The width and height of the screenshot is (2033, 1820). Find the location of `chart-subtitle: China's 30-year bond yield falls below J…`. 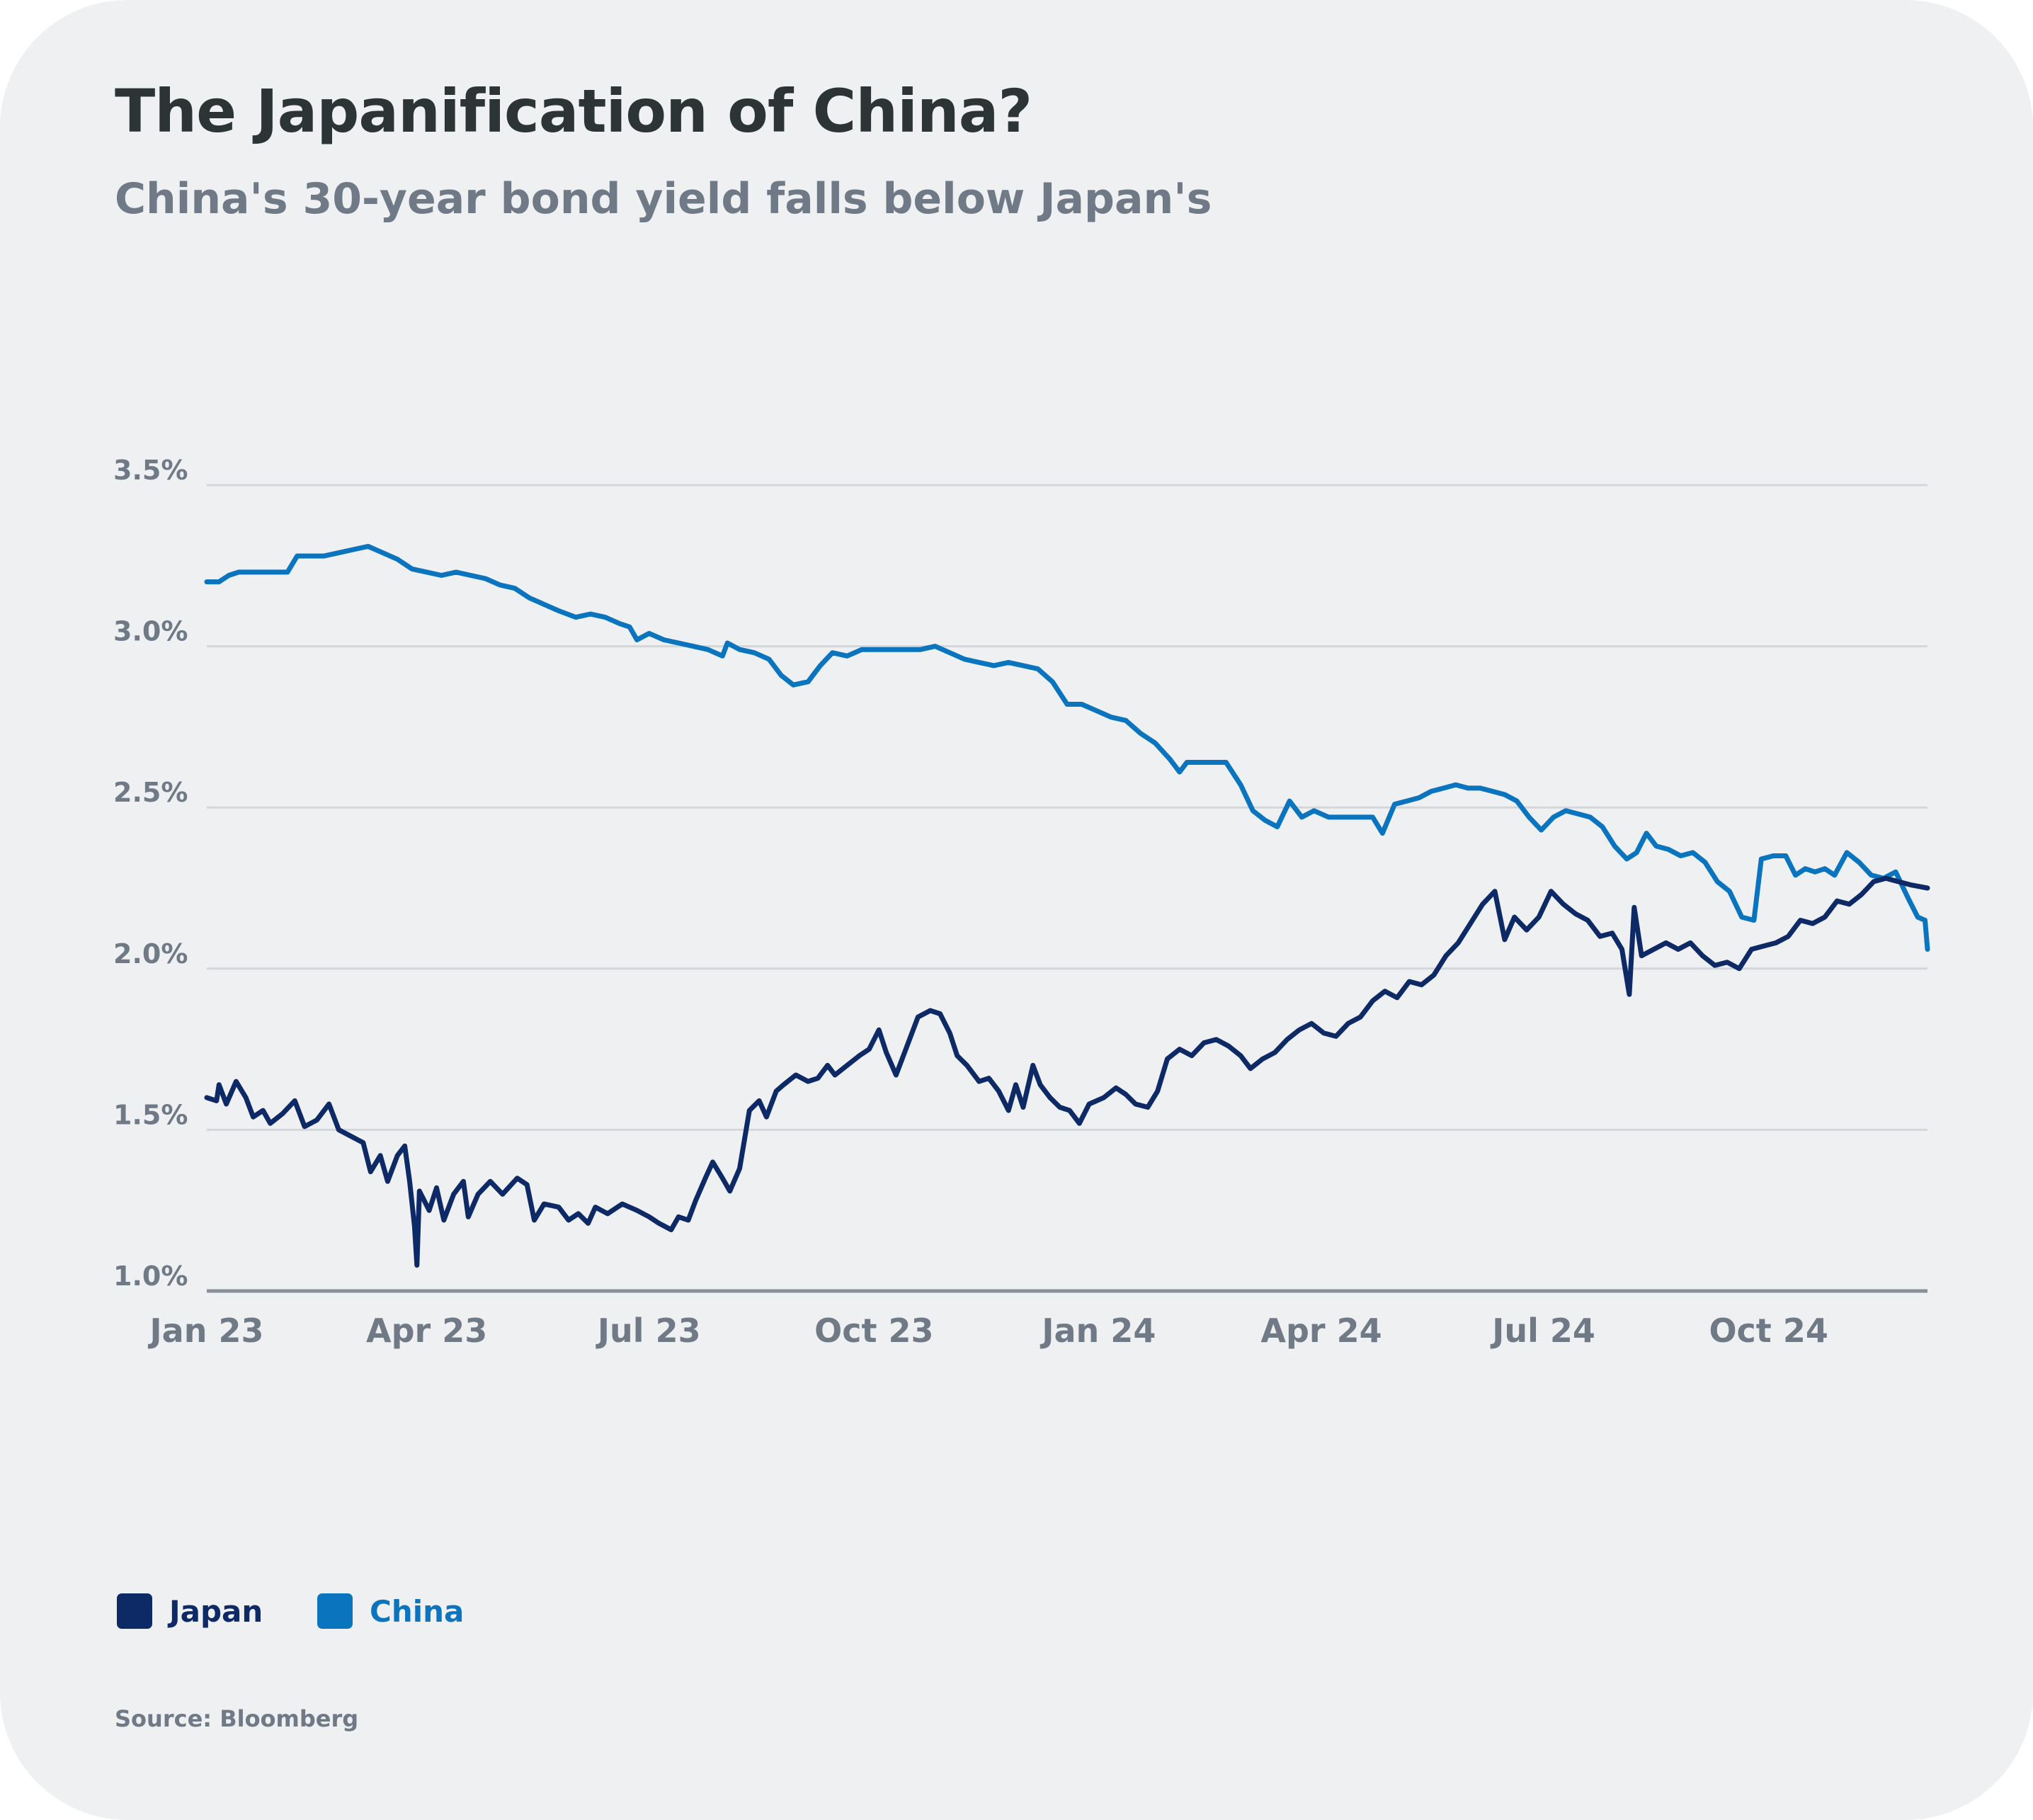

chart-subtitle: China's 30-year bond yield falls below J… is located at coordinates (663, 199).